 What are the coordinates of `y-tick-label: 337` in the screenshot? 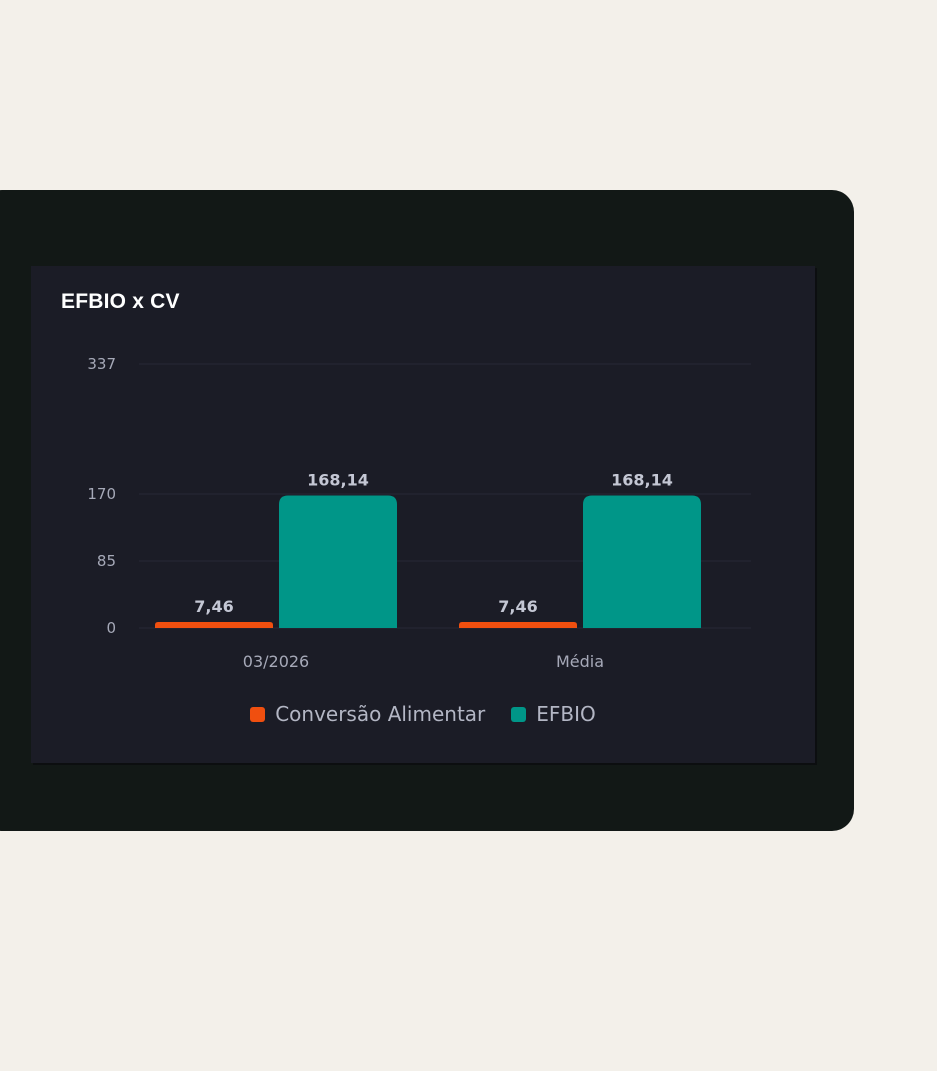 It's located at (101, 364).